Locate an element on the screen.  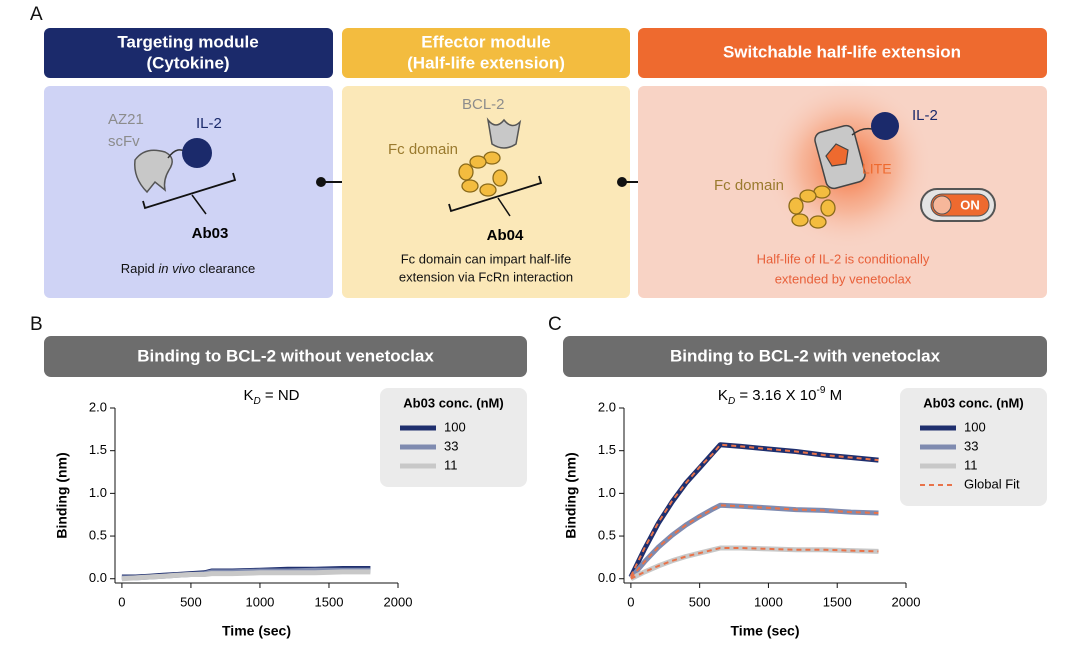
annotation-part: = 3.16 X 10 is located at coordinates (775, 395).